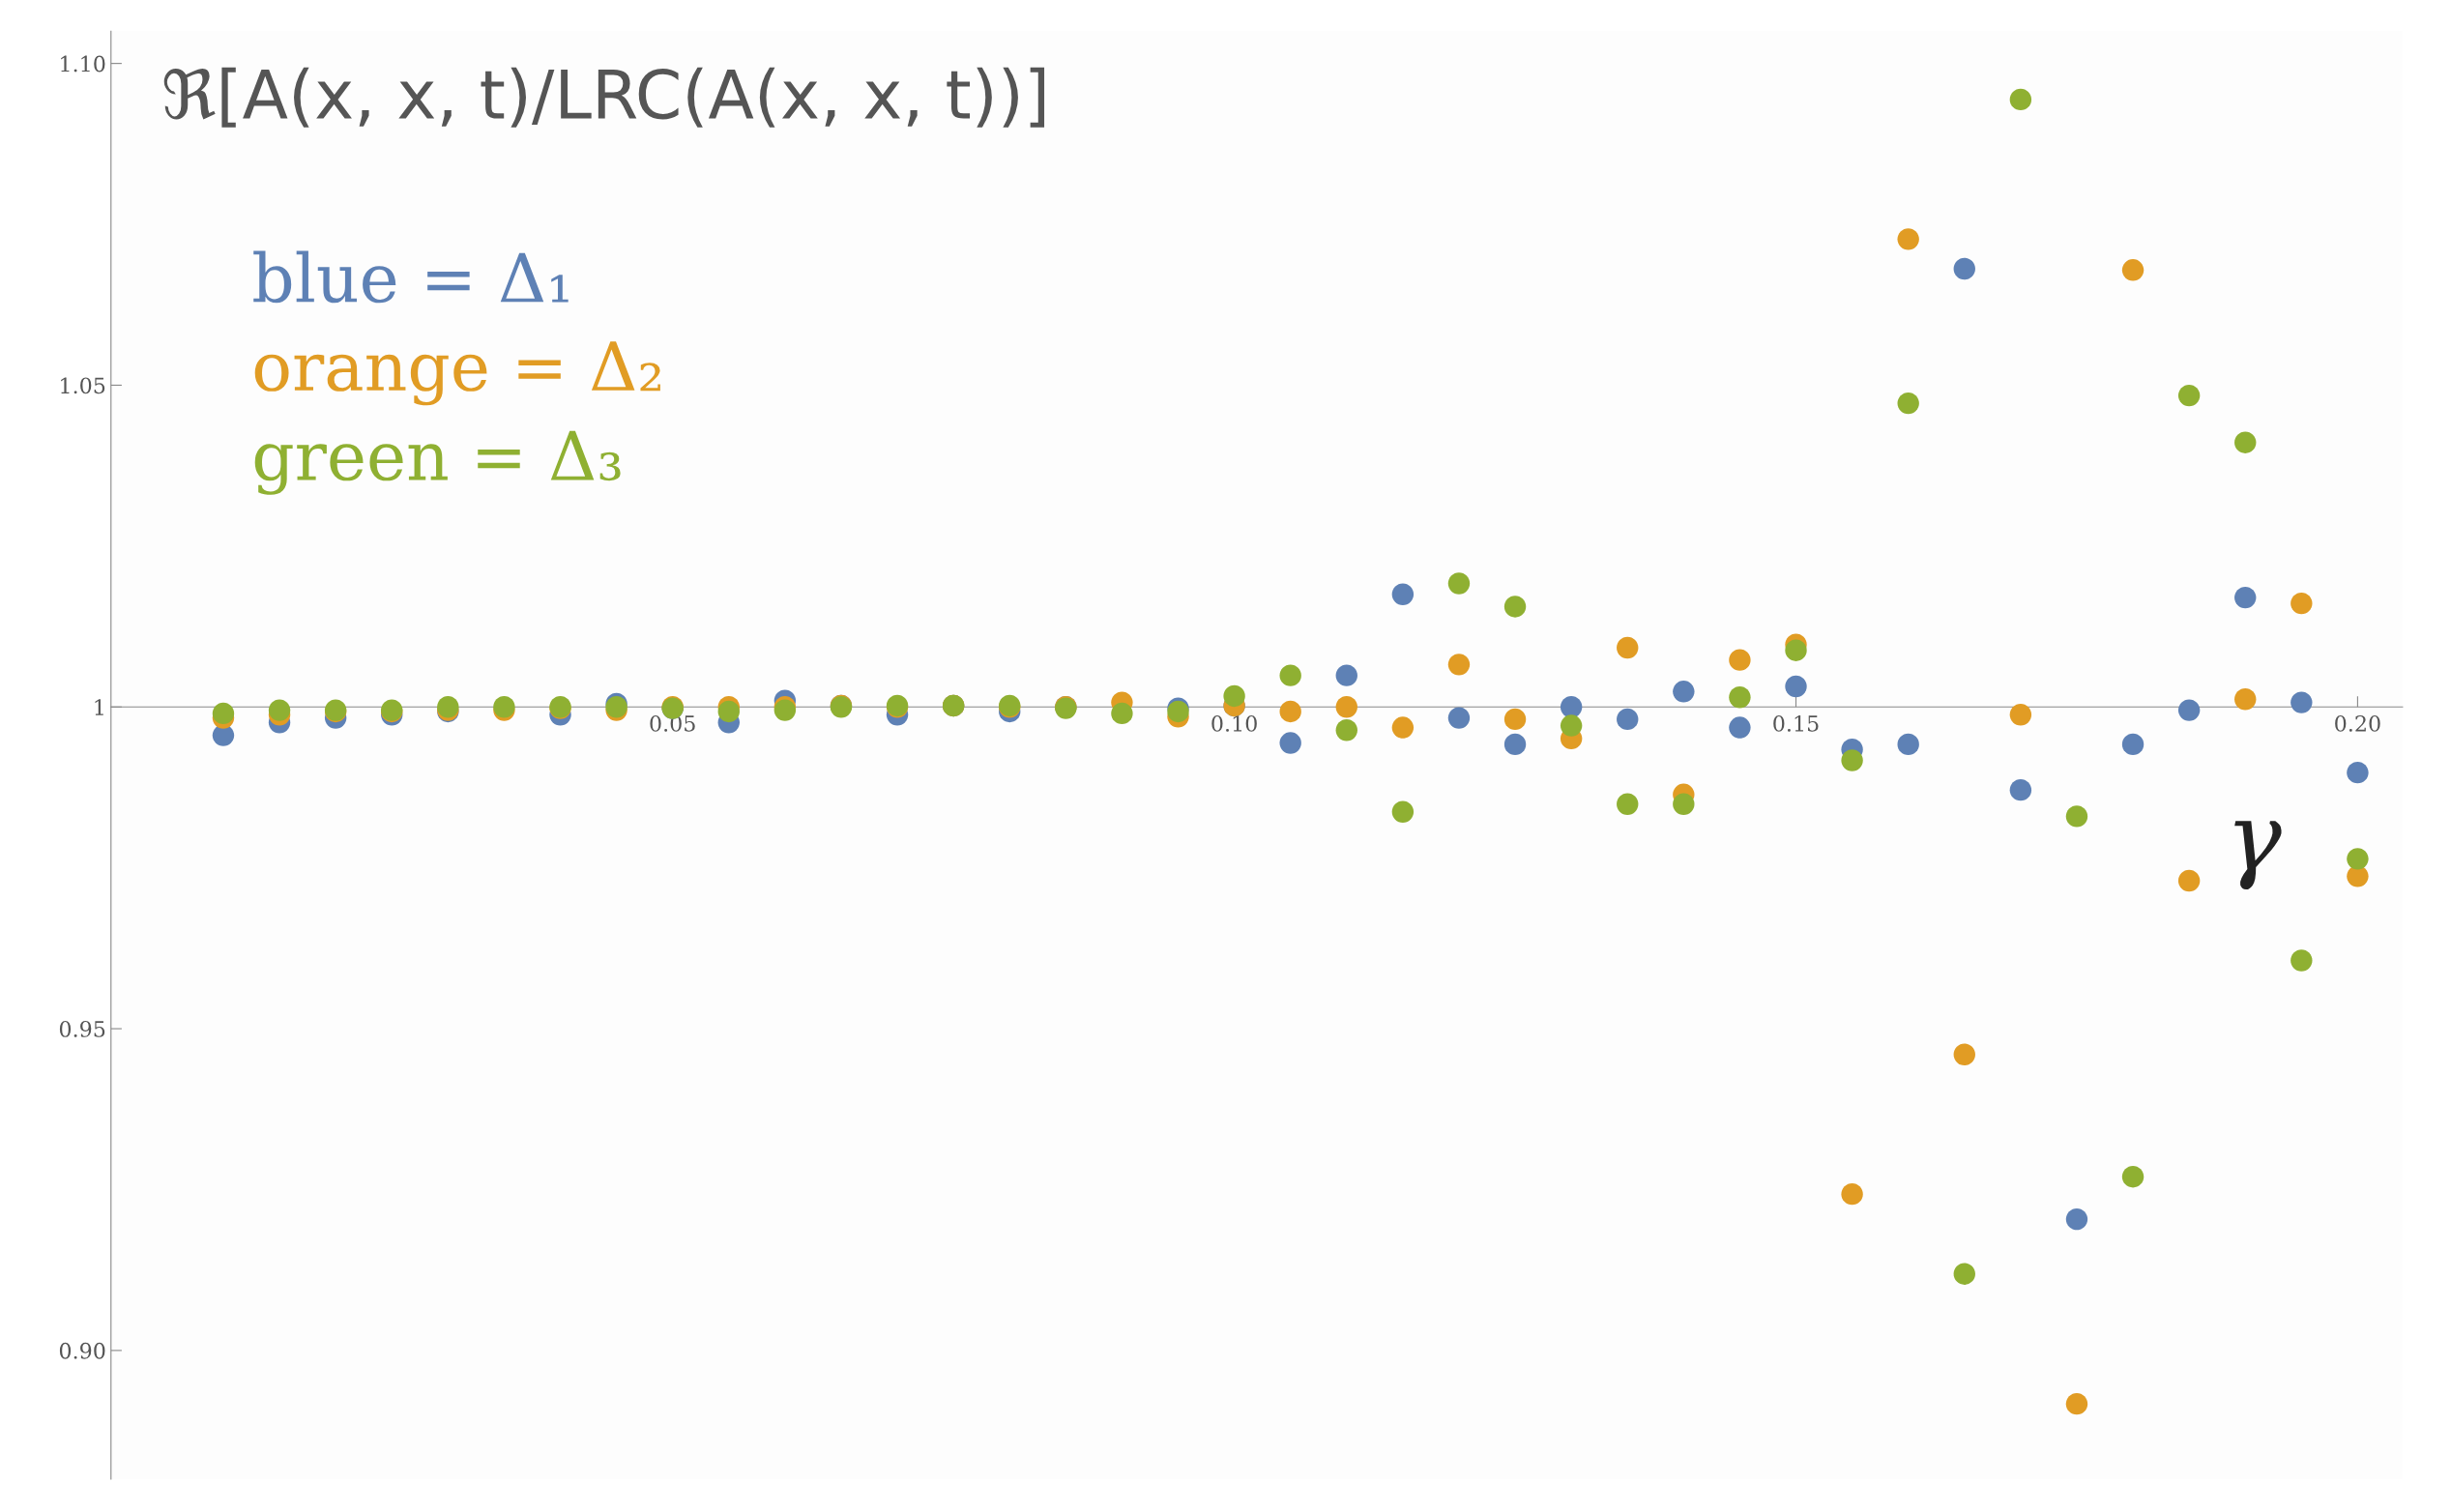 This screenshot has height=1512, width=2451. Describe the element at coordinates (82, 1029) in the screenshot. I see `y-tick-label: 0.95` at that location.